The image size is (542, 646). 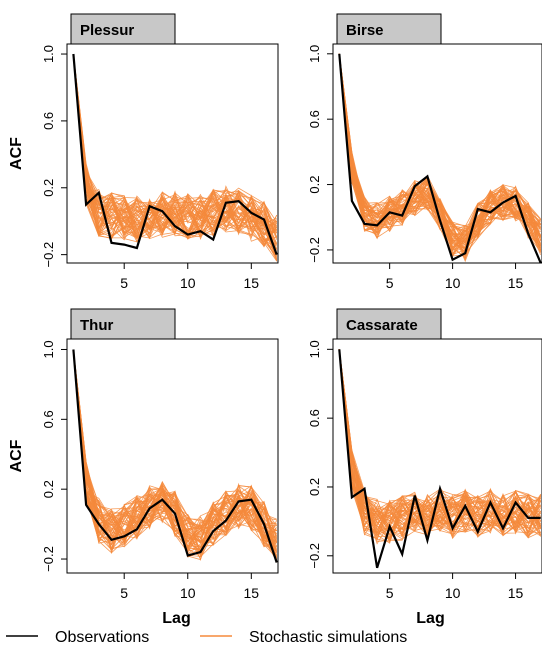 What do you see at coordinates (328, 637) in the screenshot?
I see `legend-simulations-label: Stochastic simulations` at bounding box center [328, 637].